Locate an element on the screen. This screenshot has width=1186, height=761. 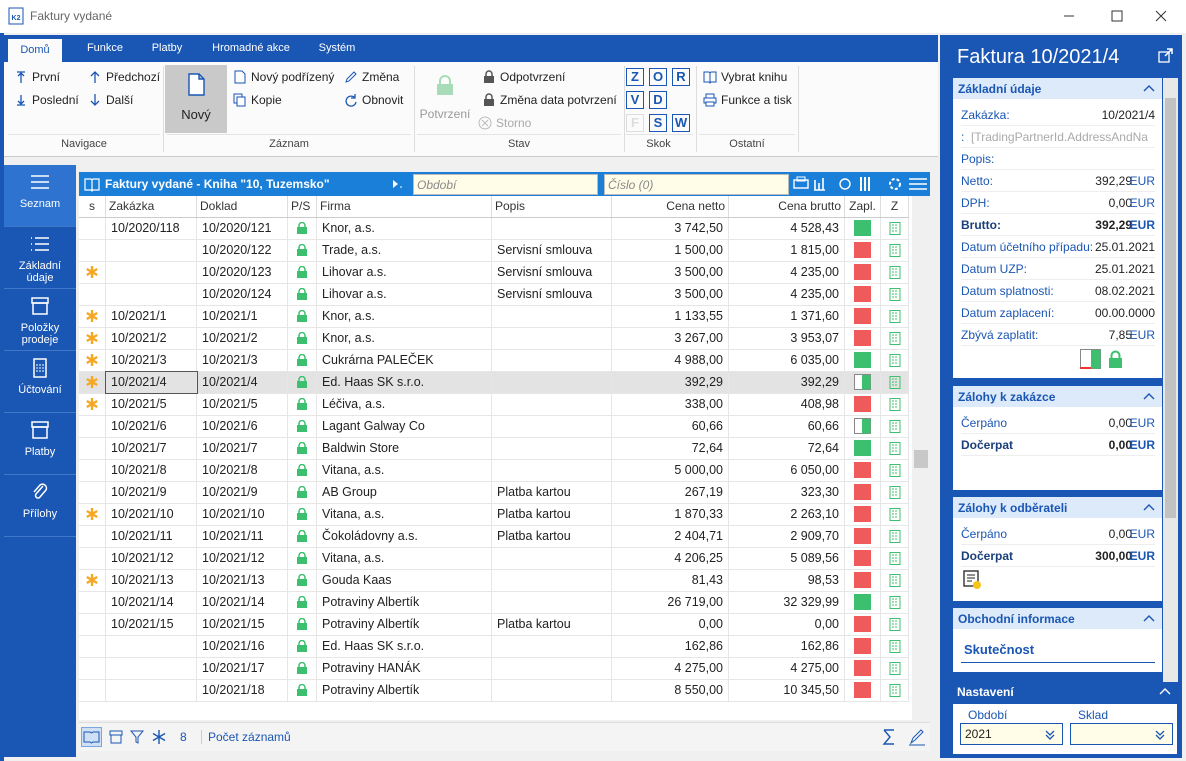
column-header: Cena netto is located at coordinates (670, 206).